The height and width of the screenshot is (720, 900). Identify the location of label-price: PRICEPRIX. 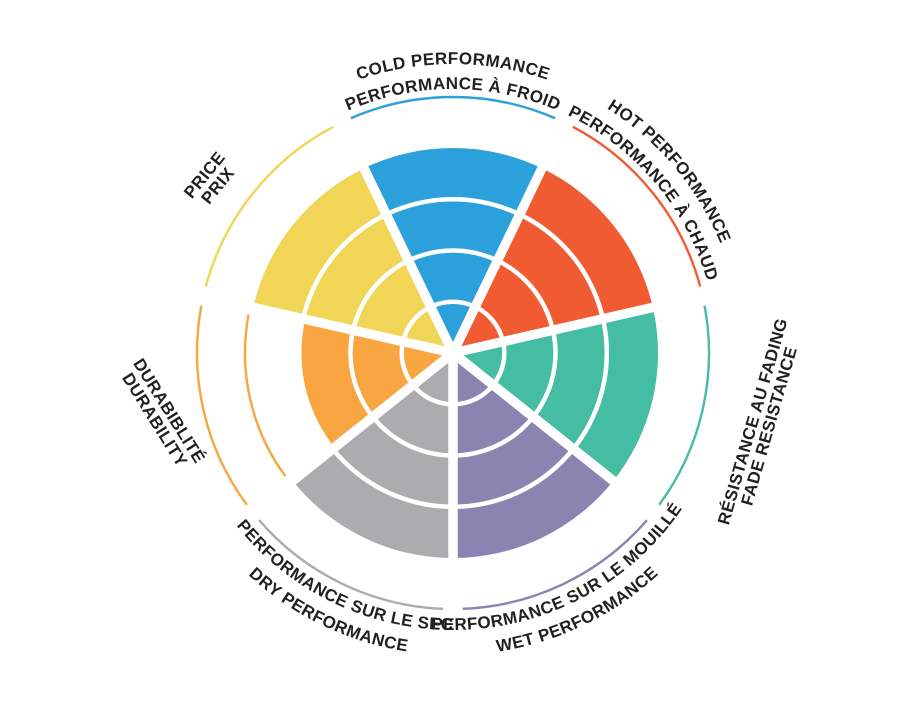
(211, 180).